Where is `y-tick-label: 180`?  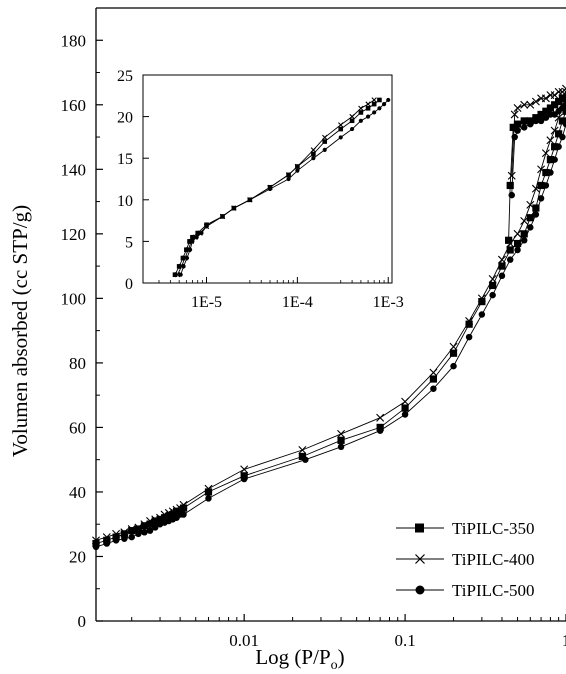 y-tick-label: 180 is located at coordinates (74, 40).